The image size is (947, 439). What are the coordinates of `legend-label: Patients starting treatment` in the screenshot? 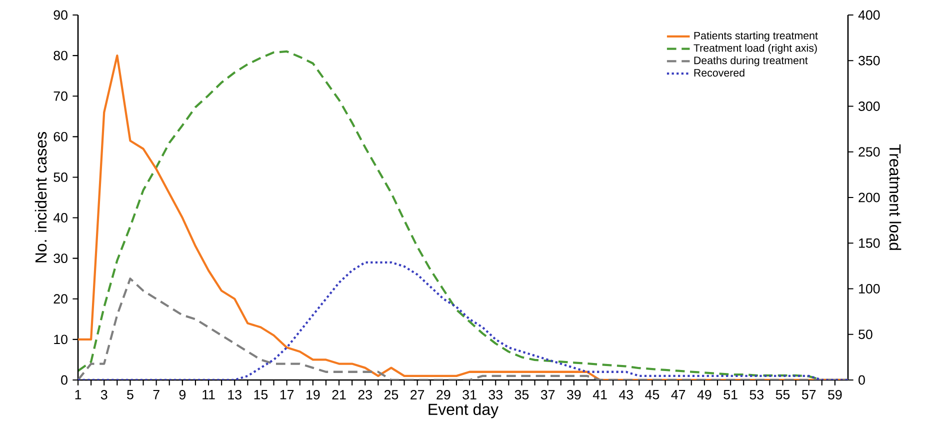 It's located at (756, 37).